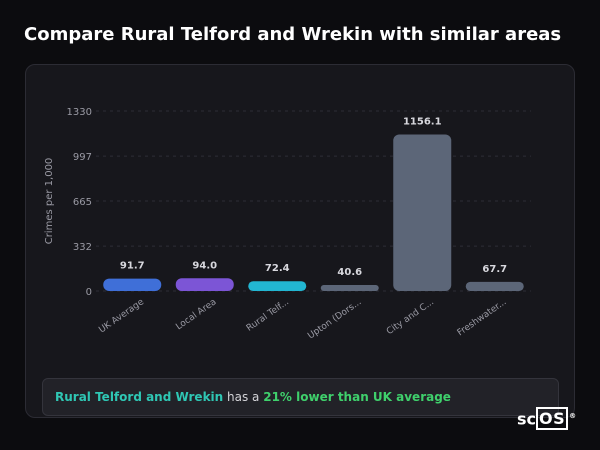 The width and height of the screenshot is (600, 450). I want to click on y-tick-label: 665, so click(82, 202).